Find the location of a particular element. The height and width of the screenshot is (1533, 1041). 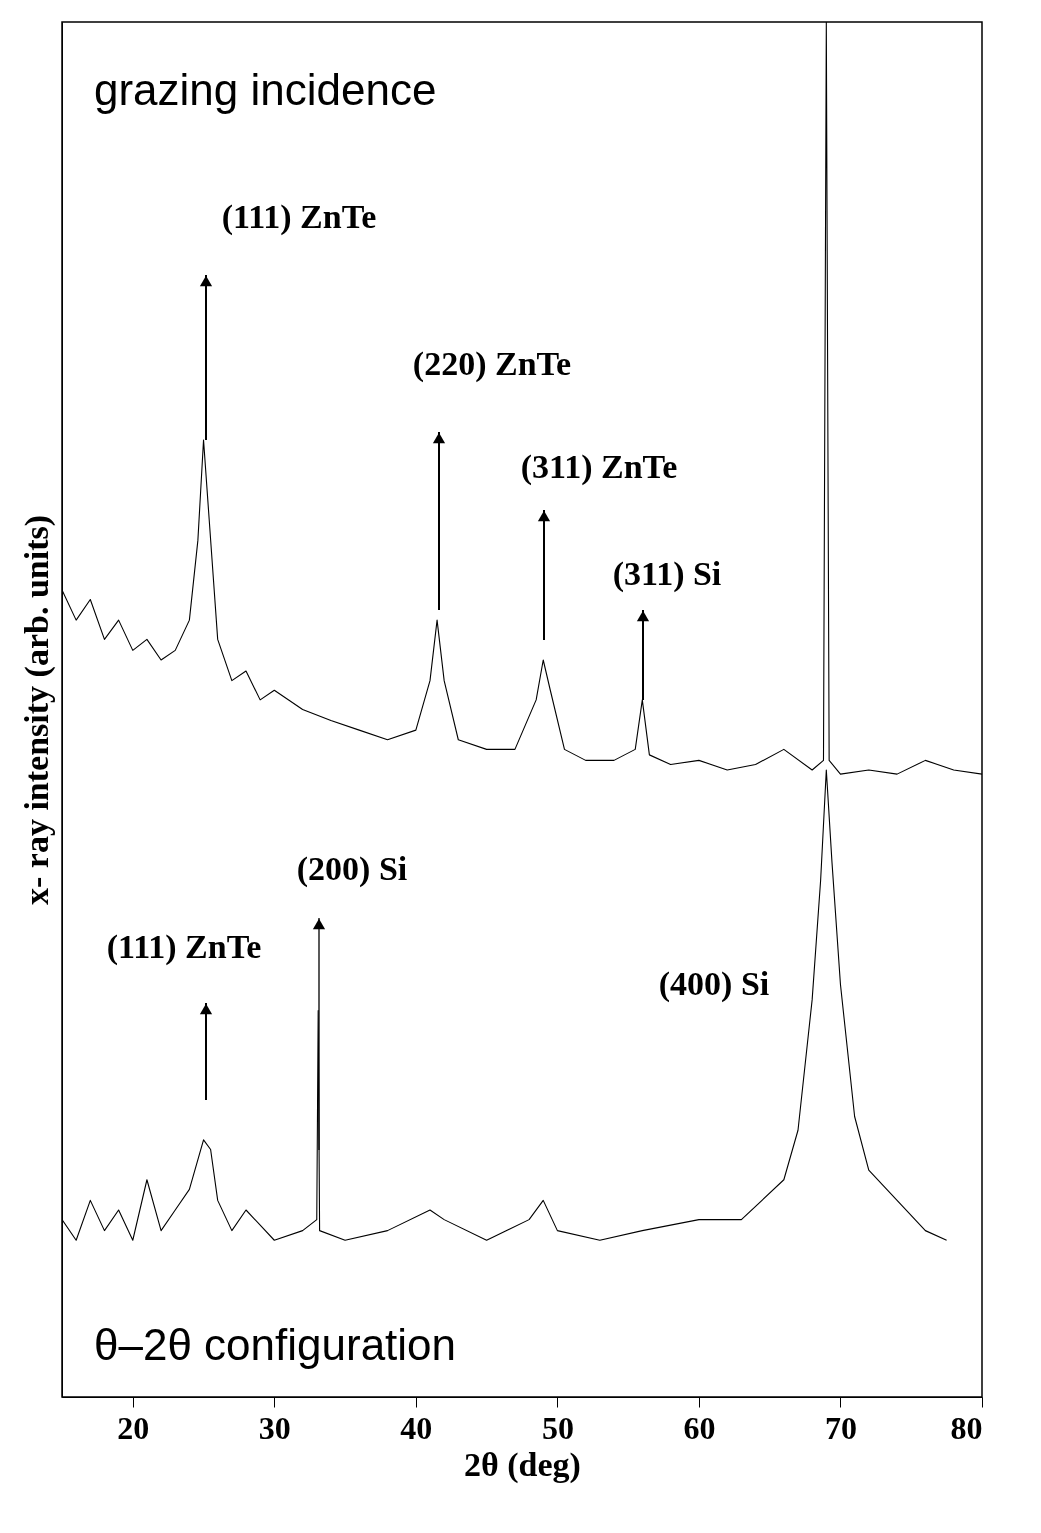

x-tick-label: 80 is located at coordinates (966, 1427).